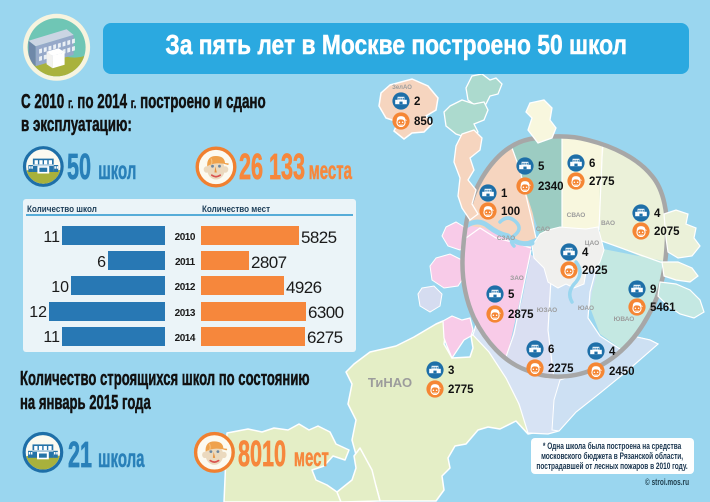  I want to click on svg-text: 2025, so click(595, 271).